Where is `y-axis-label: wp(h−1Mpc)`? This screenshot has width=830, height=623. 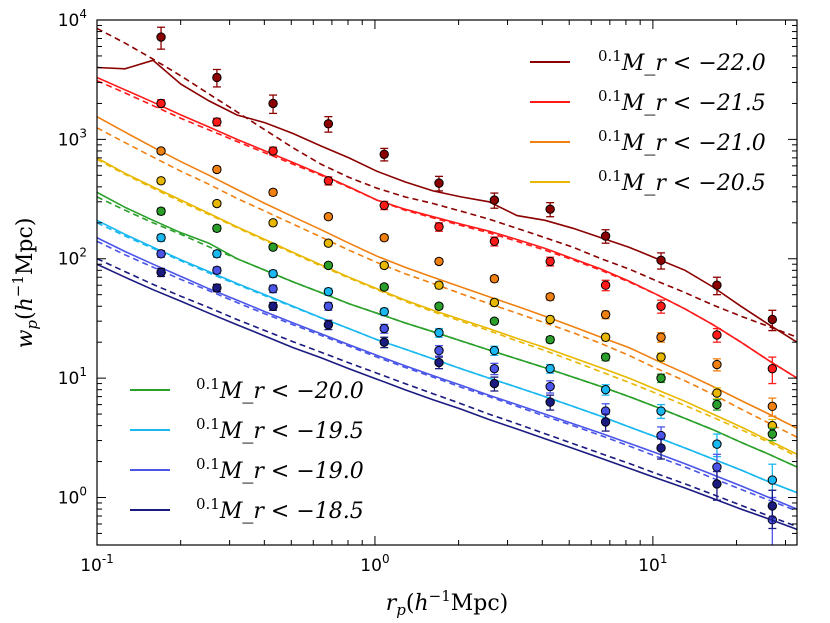
y-axis-label: wp(h−1Mpc) is located at coordinates (25, 283).